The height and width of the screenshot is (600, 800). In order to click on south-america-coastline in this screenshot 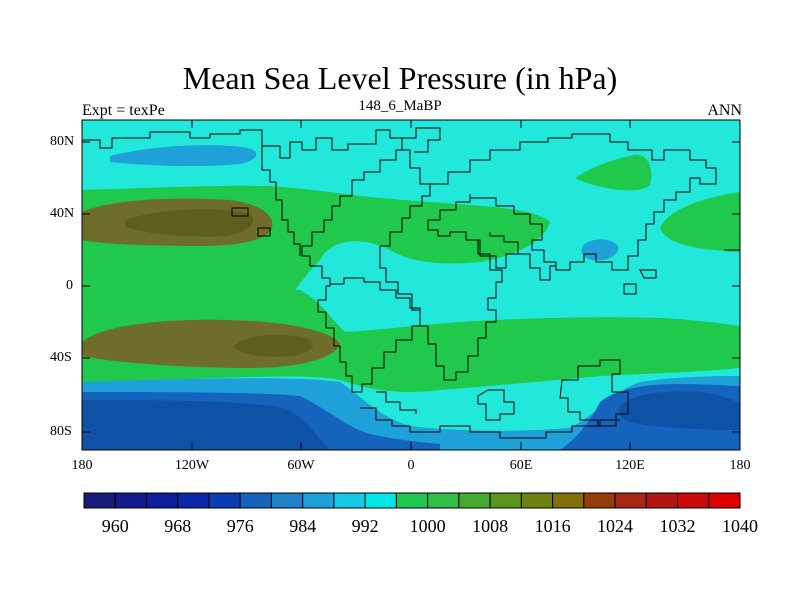, I will do `click(369, 335)`.